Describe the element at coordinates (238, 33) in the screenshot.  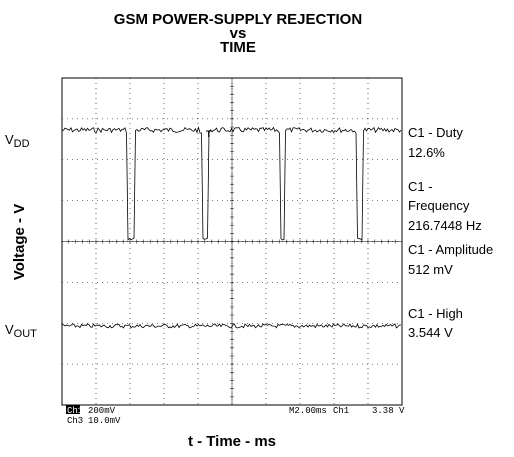
I see `title: vs` at that location.